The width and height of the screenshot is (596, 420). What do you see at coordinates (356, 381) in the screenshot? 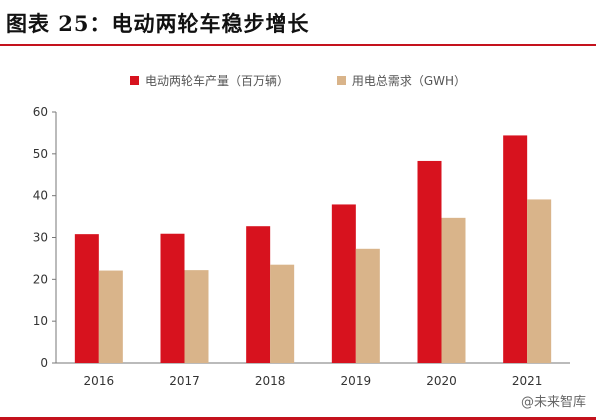
I see `x-tick-label: 2019` at bounding box center [356, 381].